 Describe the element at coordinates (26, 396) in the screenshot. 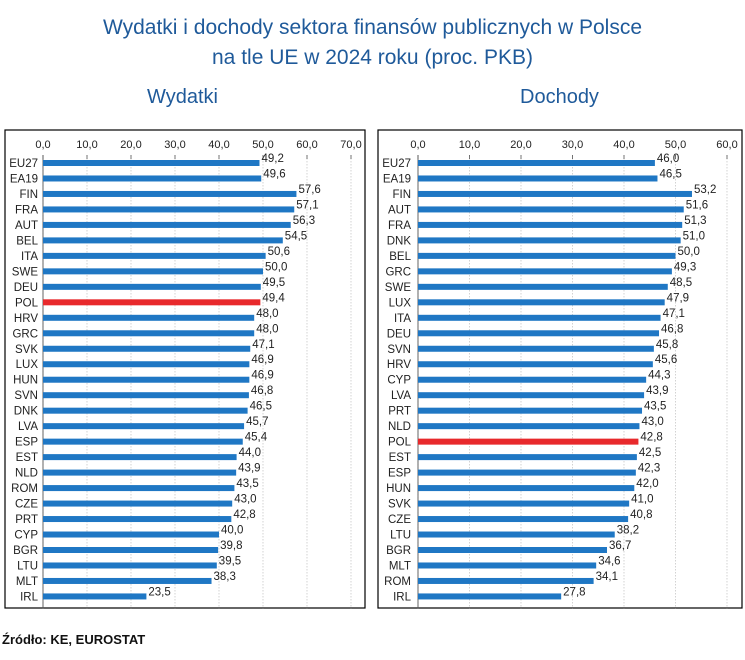

I see `left-category-label: SVN` at that location.